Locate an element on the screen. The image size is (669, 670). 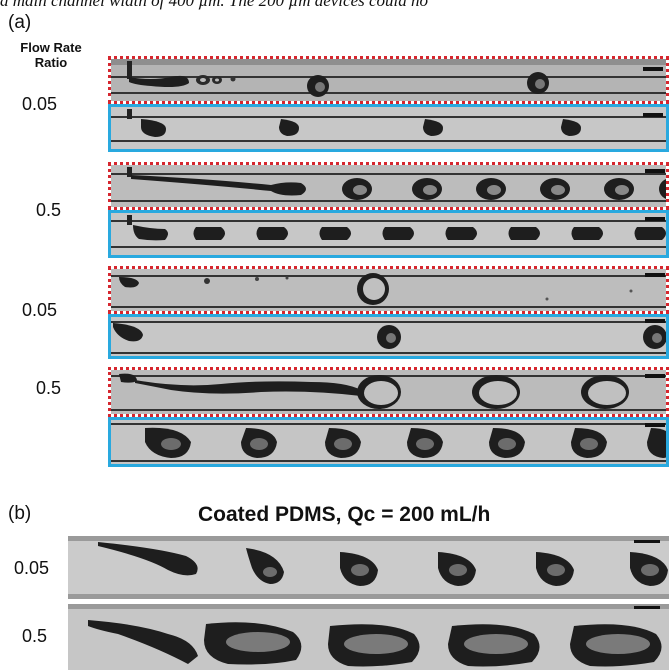
micrograph-a1-uncoated is located at coordinates (388, 80).